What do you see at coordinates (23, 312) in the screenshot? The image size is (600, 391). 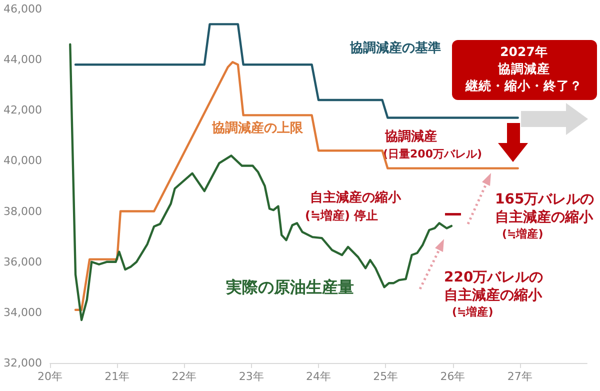 I see `y-tick-label: 34,000` at bounding box center [23, 312].